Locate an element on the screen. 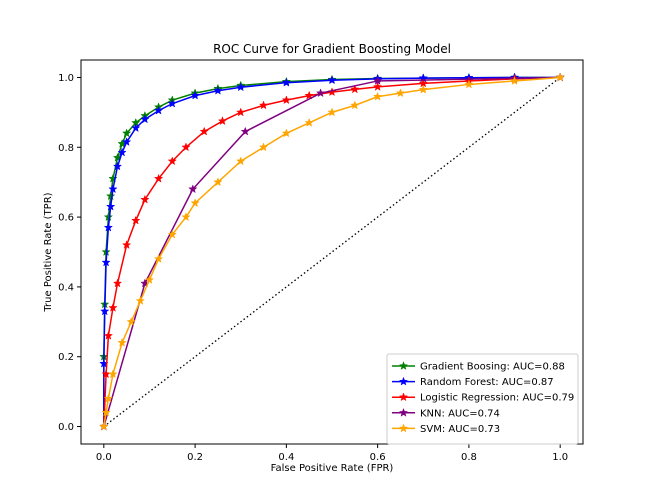 The image size is (648, 504). legend-marker-gradient-boosing is located at coordinates (403, 365).